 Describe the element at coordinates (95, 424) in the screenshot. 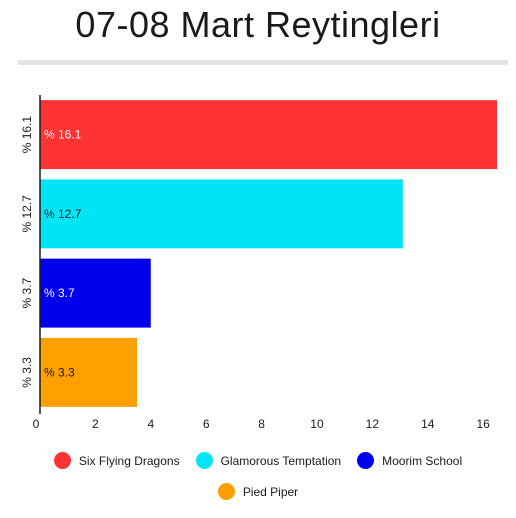

I see `x-tick-label-1: 2` at that location.